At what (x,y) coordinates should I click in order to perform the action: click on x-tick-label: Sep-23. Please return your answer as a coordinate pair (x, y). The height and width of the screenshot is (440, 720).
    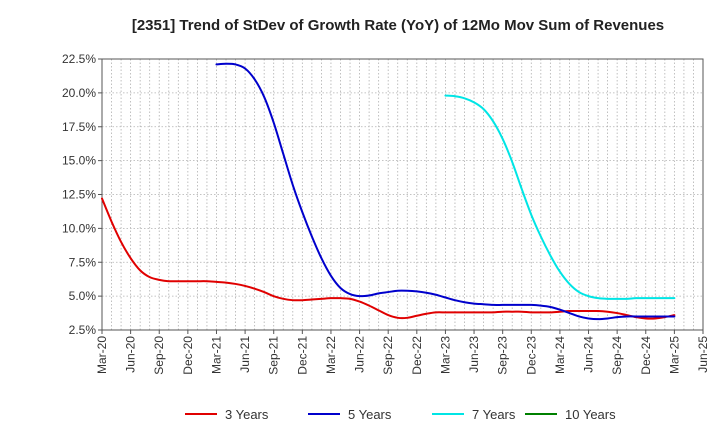
    Looking at the image, I should click on (503, 355).